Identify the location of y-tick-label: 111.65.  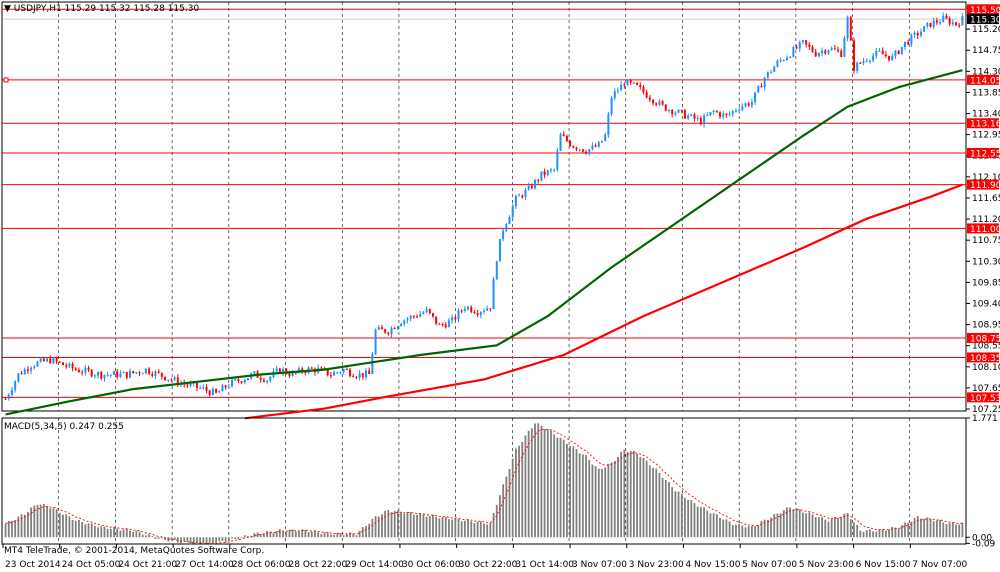
(986, 199).